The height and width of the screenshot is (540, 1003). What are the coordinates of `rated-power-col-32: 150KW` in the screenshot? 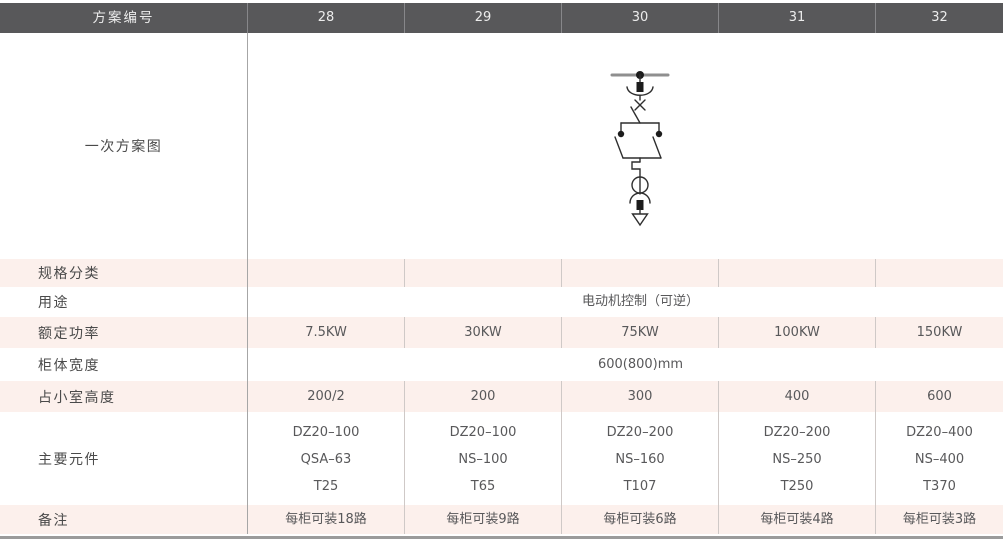 It's located at (939, 332).